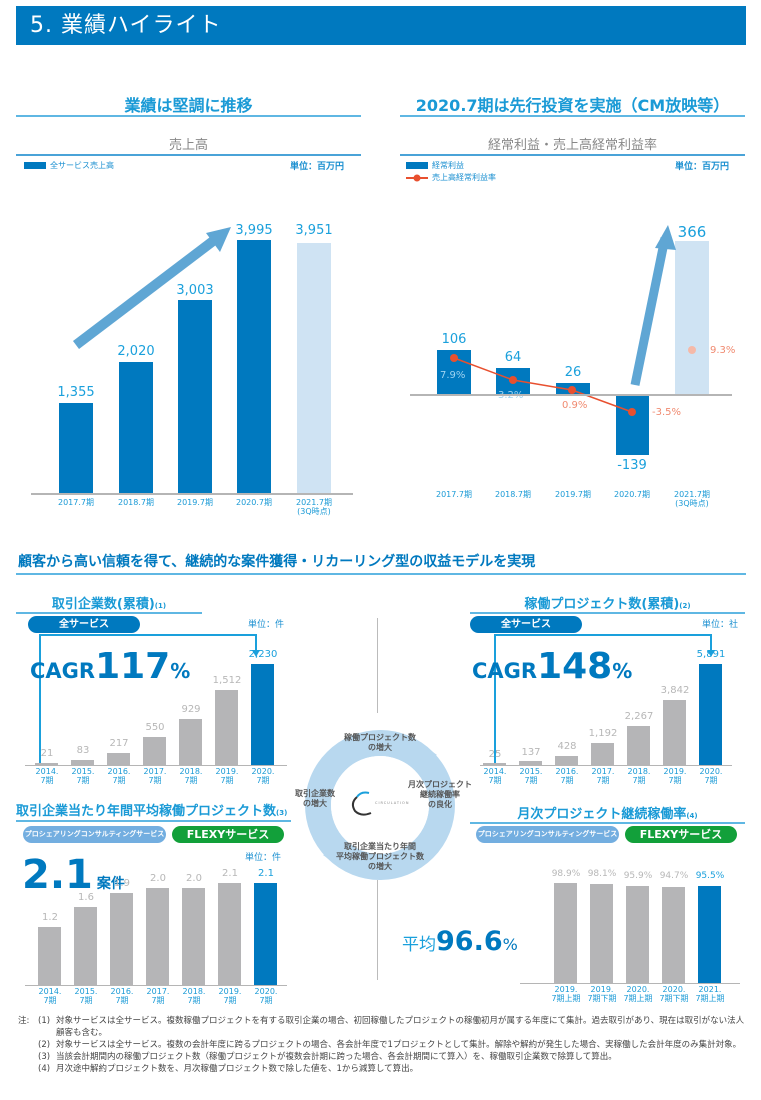 This screenshot has height=1100, width=761. I want to click on retention-service1-pill: プロシェアリングコンサルティングサービス, so click(547, 834).